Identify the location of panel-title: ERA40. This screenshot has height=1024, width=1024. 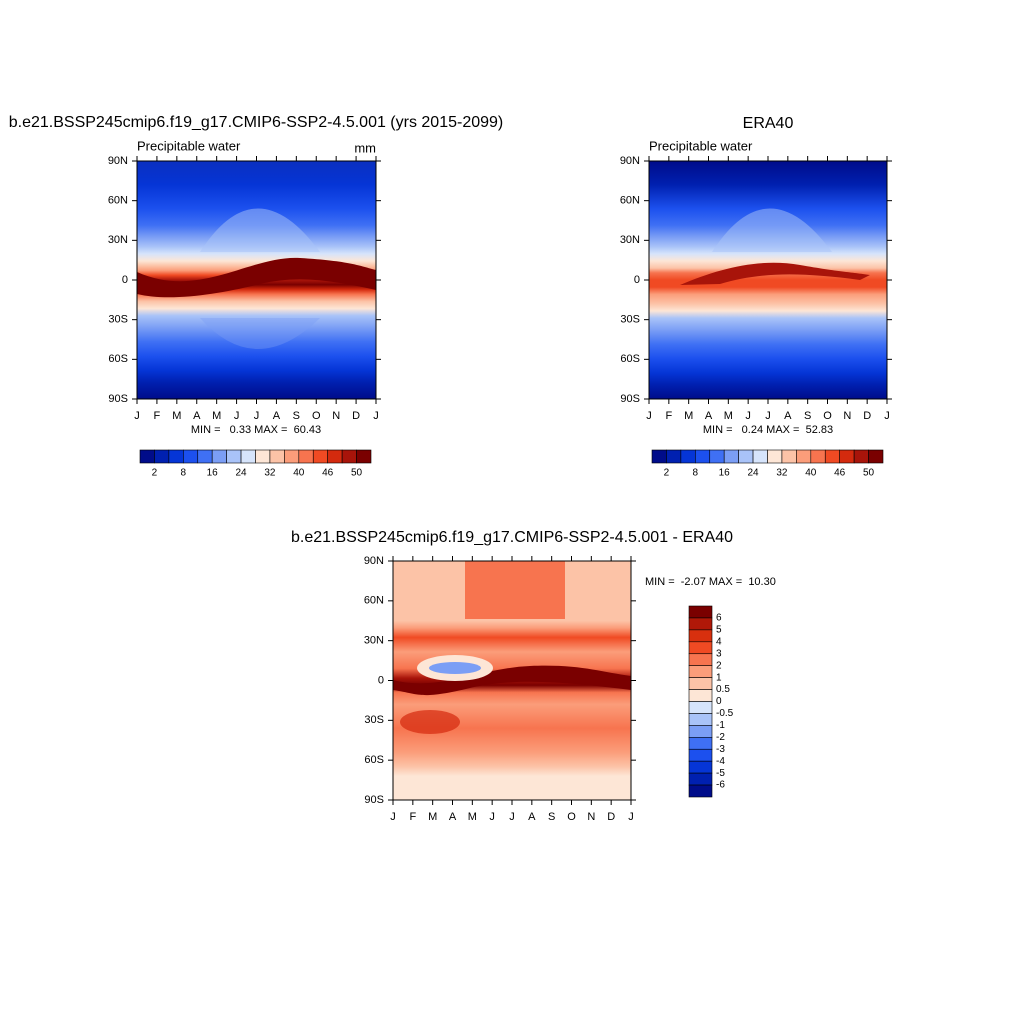
(768, 123).